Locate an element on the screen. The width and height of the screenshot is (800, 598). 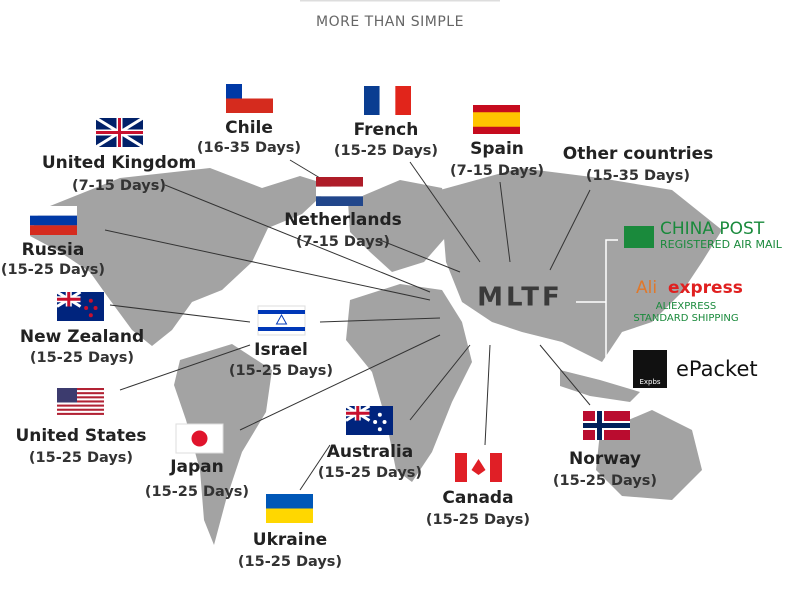
destination: United States (15-25 Days) is located at coordinates (81, 427).